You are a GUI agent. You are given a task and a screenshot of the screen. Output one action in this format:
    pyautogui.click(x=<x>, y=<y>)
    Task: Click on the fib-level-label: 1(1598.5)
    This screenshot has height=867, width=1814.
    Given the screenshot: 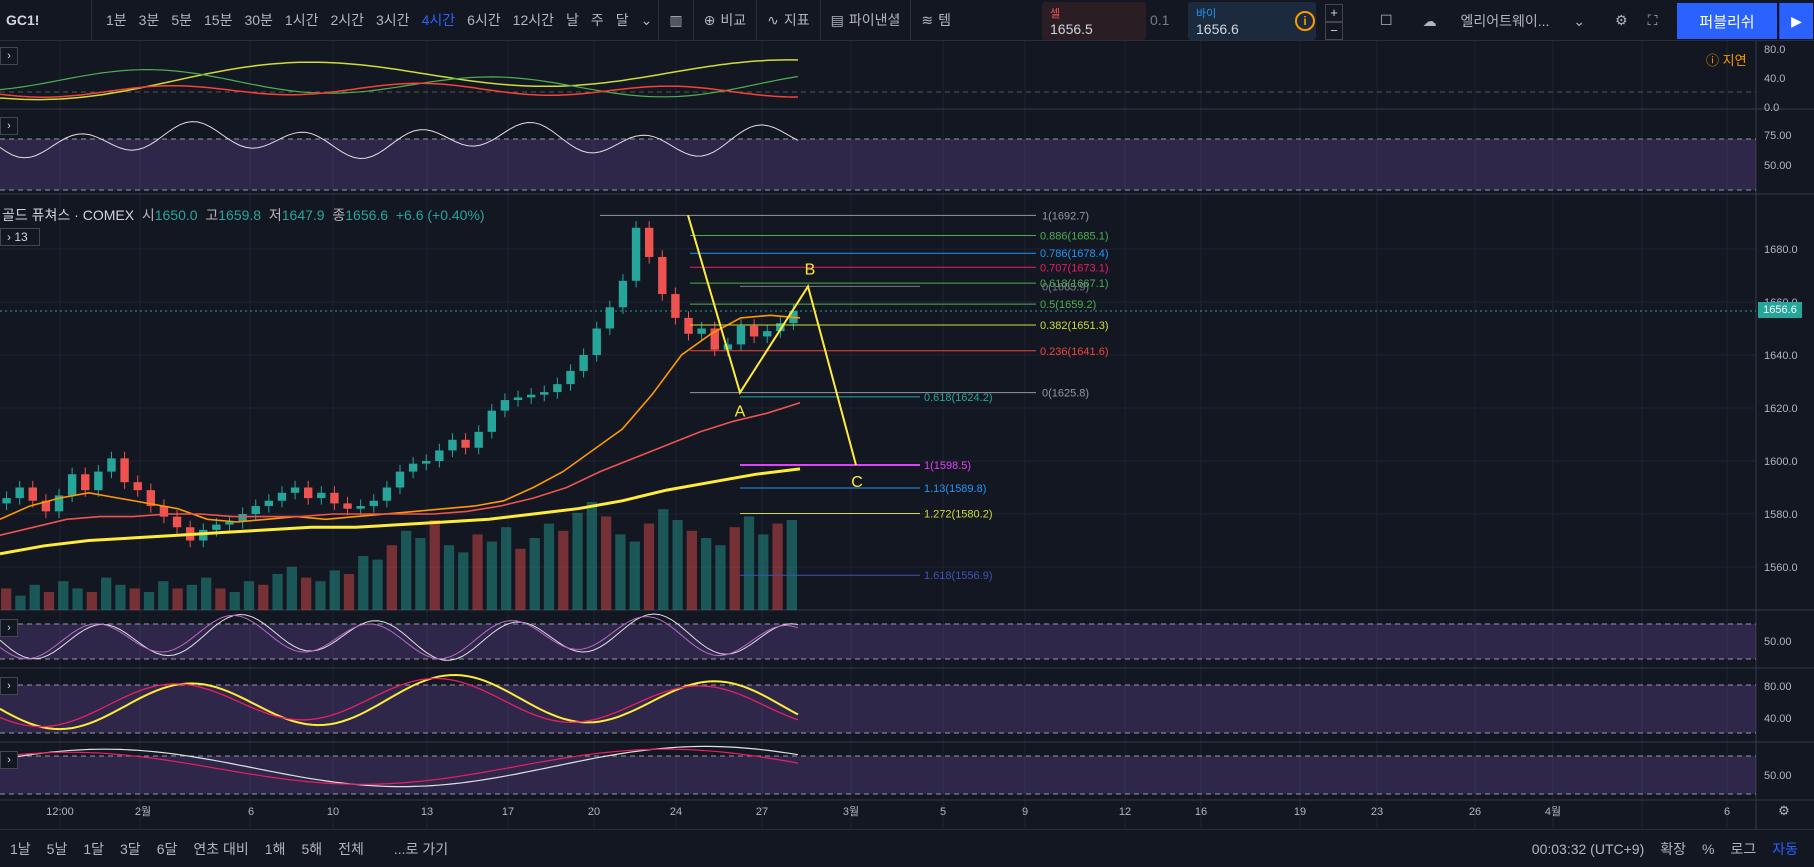 What is the action you would take?
    pyautogui.click(x=947, y=466)
    